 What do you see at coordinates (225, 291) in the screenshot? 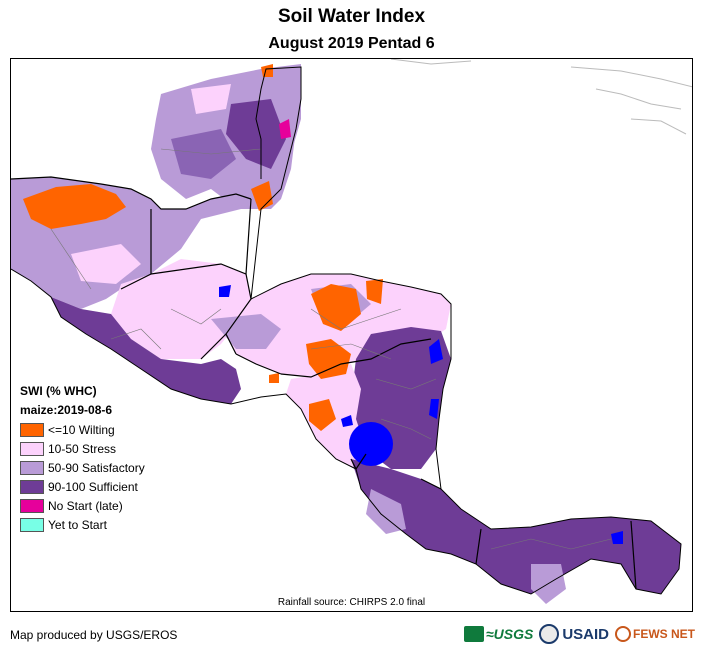
I see `lake-guatemala` at bounding box center [225, 291].